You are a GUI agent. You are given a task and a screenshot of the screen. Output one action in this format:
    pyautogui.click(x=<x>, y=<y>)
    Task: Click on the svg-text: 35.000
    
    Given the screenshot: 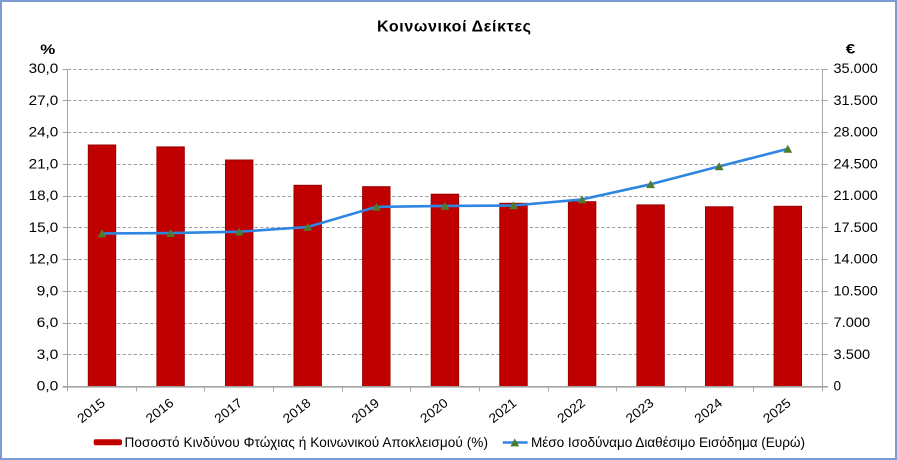 What is the action you would take?
    pyautogui.click(x=856, y=68)
    